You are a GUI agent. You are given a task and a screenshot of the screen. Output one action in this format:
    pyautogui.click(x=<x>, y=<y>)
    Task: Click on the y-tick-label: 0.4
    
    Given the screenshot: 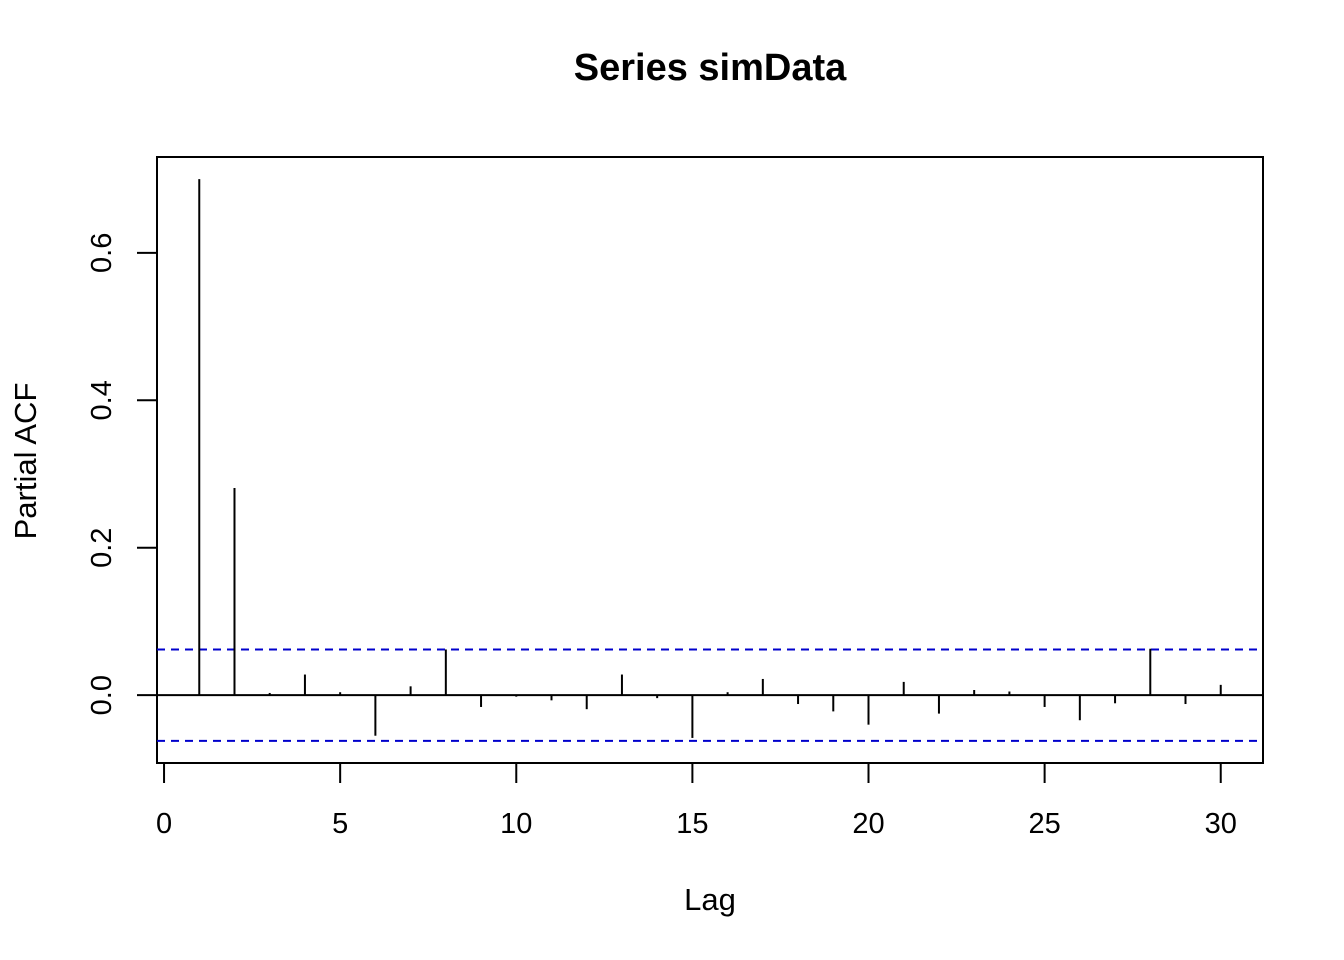 What is the action you would take?
    pyautogui.click(x=102, y=400)
    